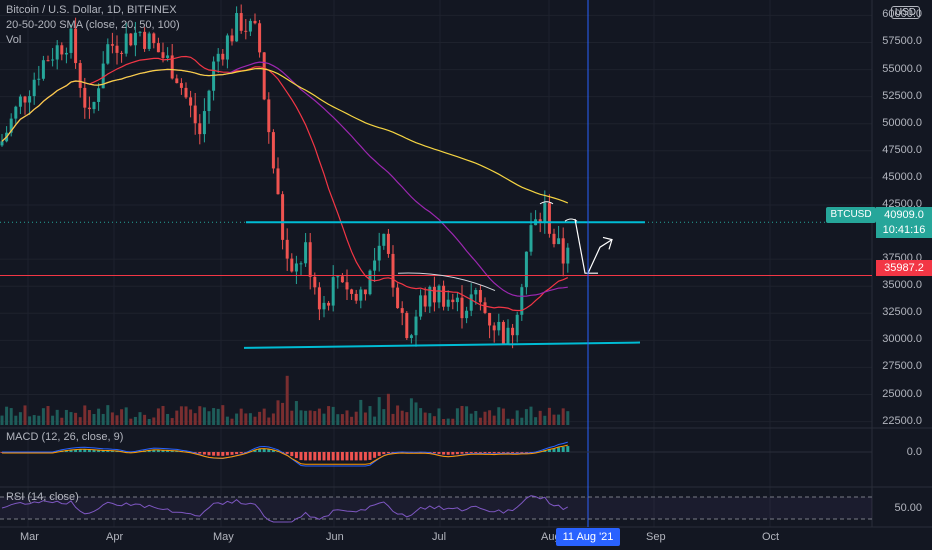  Describe the element at coordinates (14, 40) in the screenshot. I see `volume-legend: Vol` at that location.